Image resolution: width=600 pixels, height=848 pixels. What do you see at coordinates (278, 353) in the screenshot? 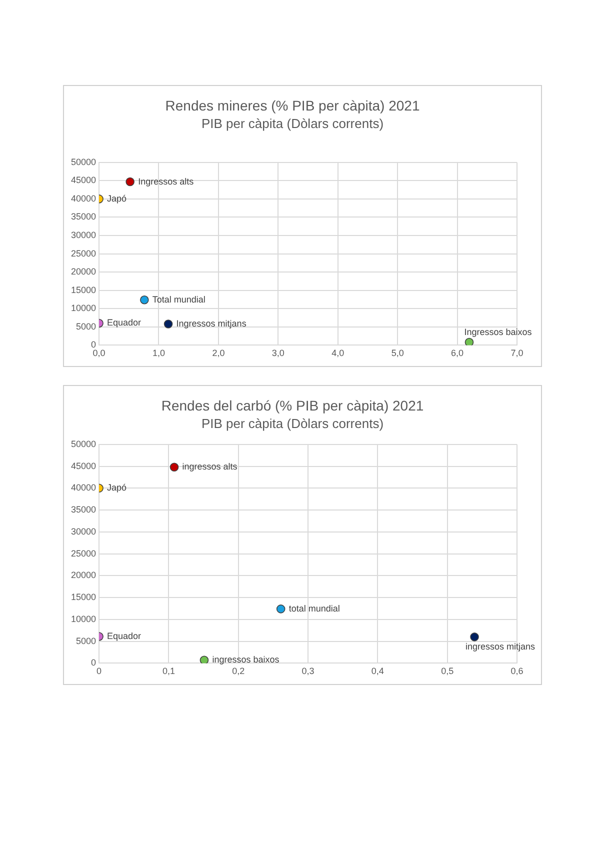
I see `x-tick-label: 3,0` at bounding box center [278, 353].